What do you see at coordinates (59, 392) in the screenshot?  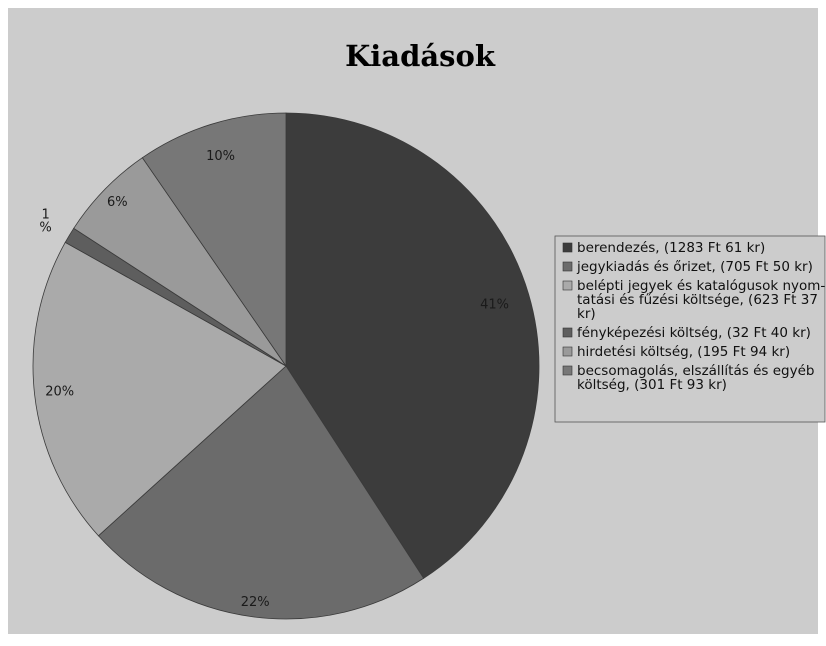 I see `pie-label-2: 20%` at bounding box center [59, 392].